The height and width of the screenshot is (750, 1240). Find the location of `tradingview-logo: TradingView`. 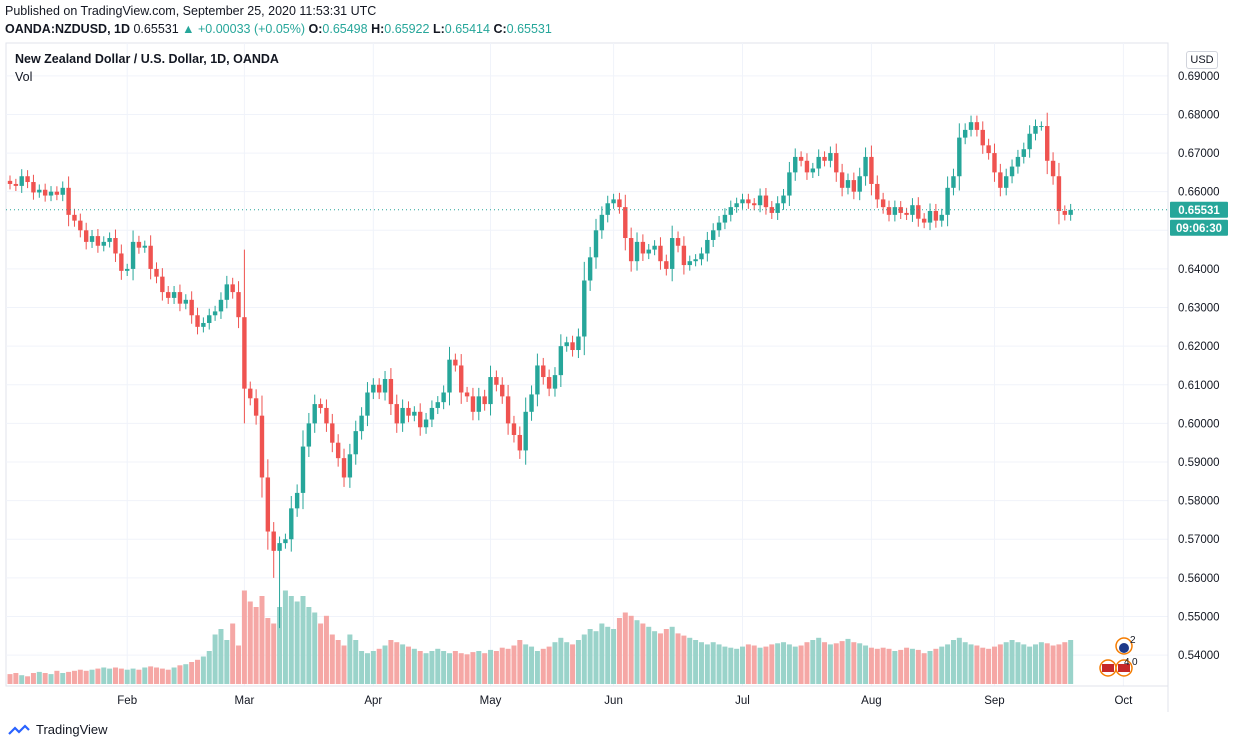

tradingview-logo: TradingView is located at coordinates (58, 729).